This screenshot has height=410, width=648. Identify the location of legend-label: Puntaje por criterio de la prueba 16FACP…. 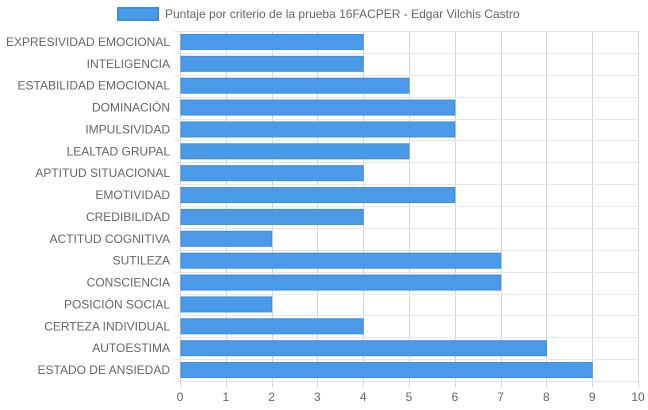
(342, 14).